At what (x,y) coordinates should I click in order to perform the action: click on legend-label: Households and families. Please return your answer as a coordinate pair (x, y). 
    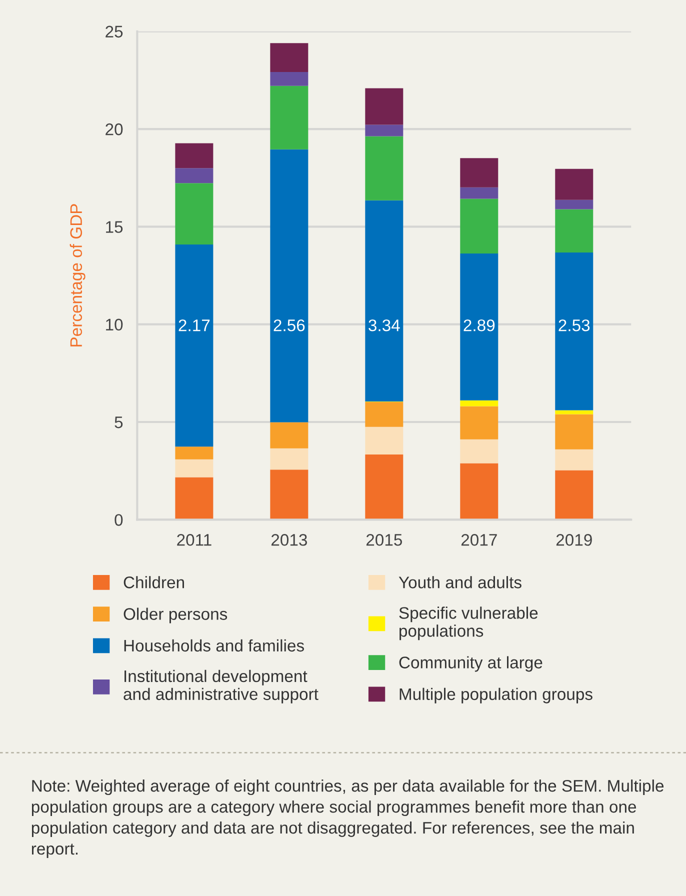
    Looking at the image, I should click on (214, 645).